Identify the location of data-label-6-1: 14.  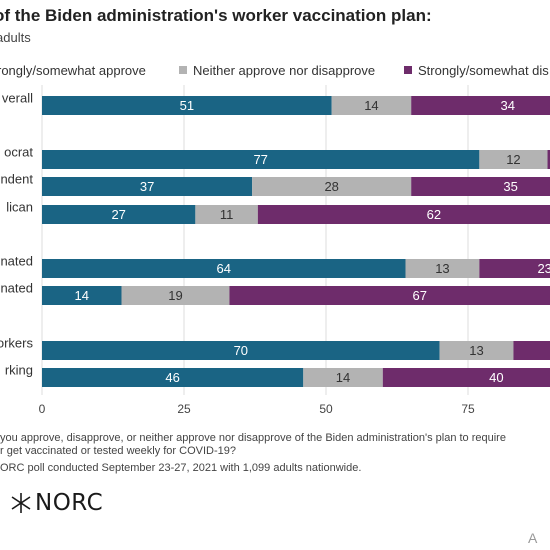
(82, 295).